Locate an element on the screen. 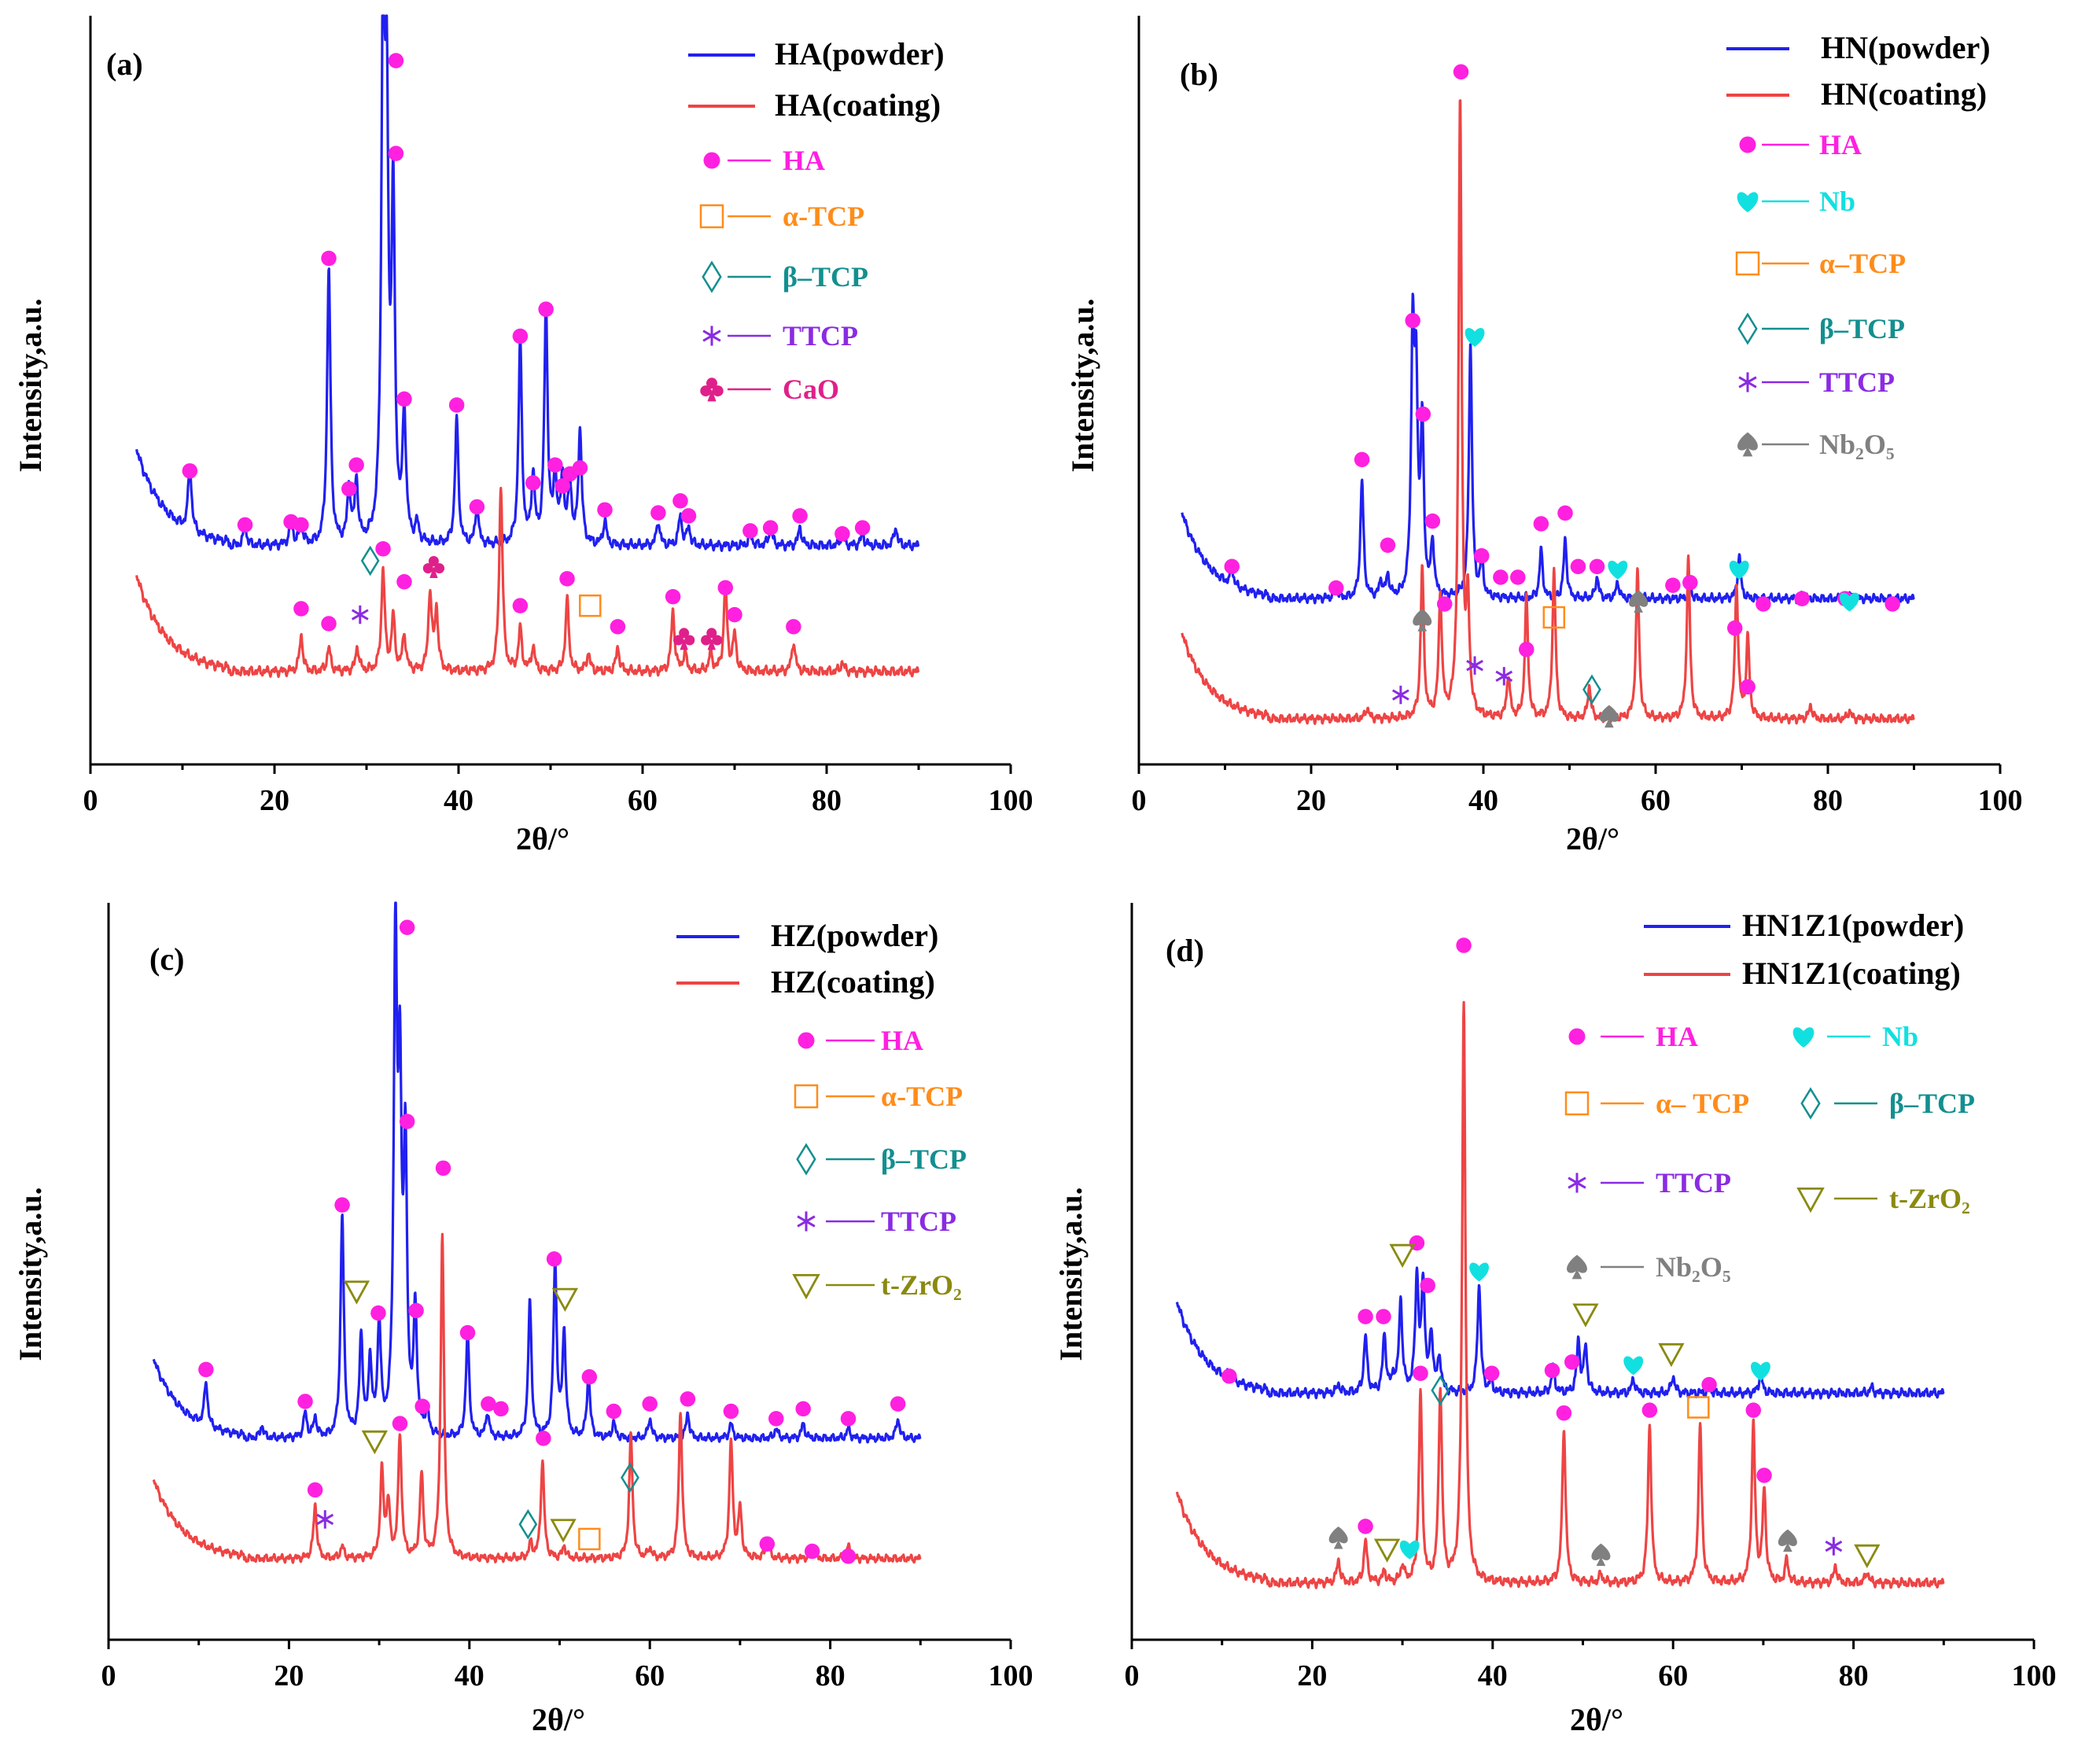 The width and height of the screenshot is (2089, 1764). legend-t-zro2-icon is located at coordinates (806, 1287).